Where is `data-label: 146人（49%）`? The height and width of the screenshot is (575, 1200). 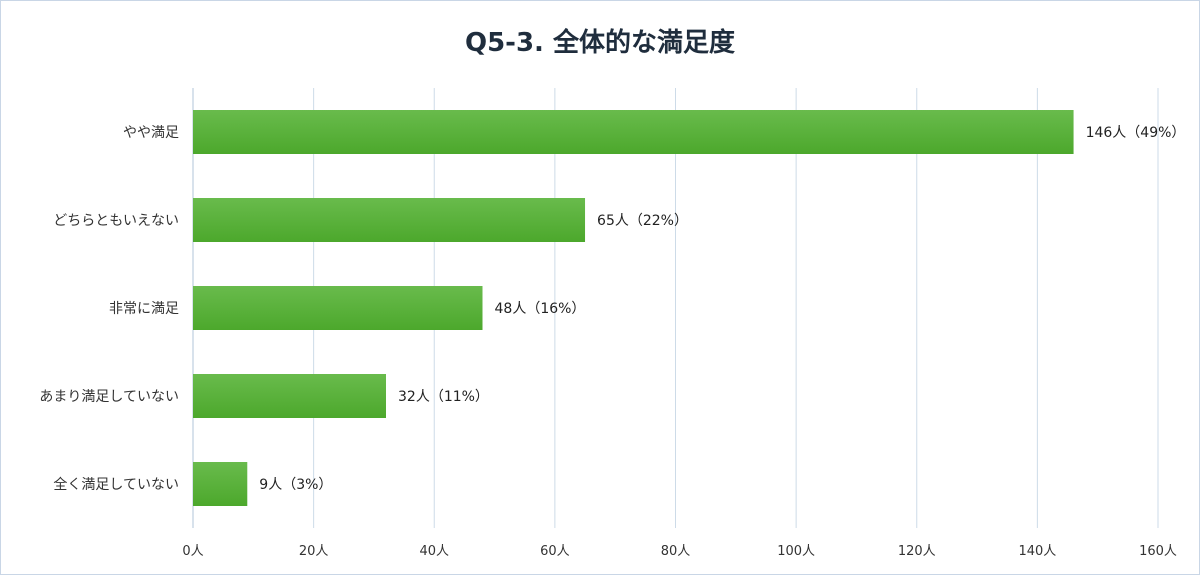 data-label: 146人（49%） is located at coordinates (1136, 133).